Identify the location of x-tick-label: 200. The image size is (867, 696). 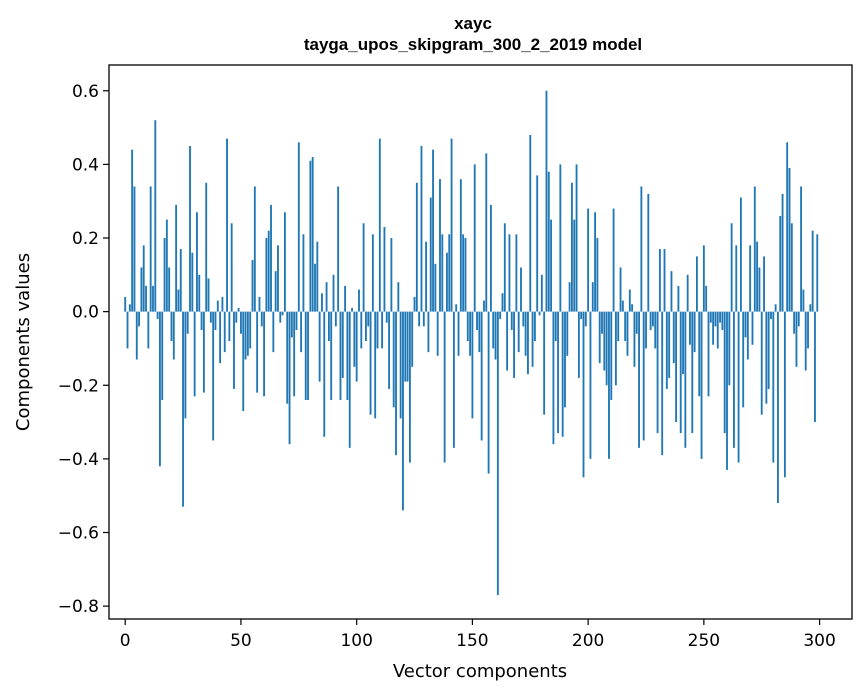
(588, 641).